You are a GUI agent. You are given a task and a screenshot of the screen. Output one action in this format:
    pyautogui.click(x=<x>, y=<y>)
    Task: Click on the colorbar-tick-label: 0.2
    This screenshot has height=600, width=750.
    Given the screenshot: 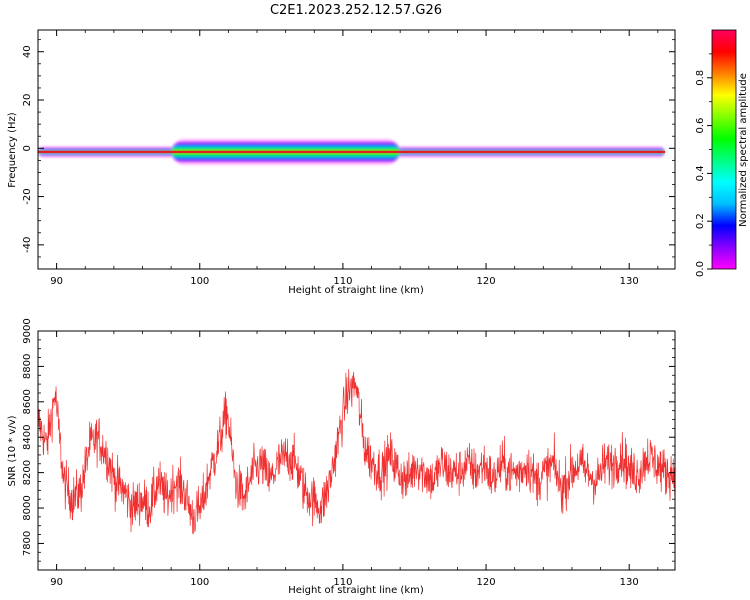 What is the action you would take?
    pyautogui.click(x=700, y=221)
    